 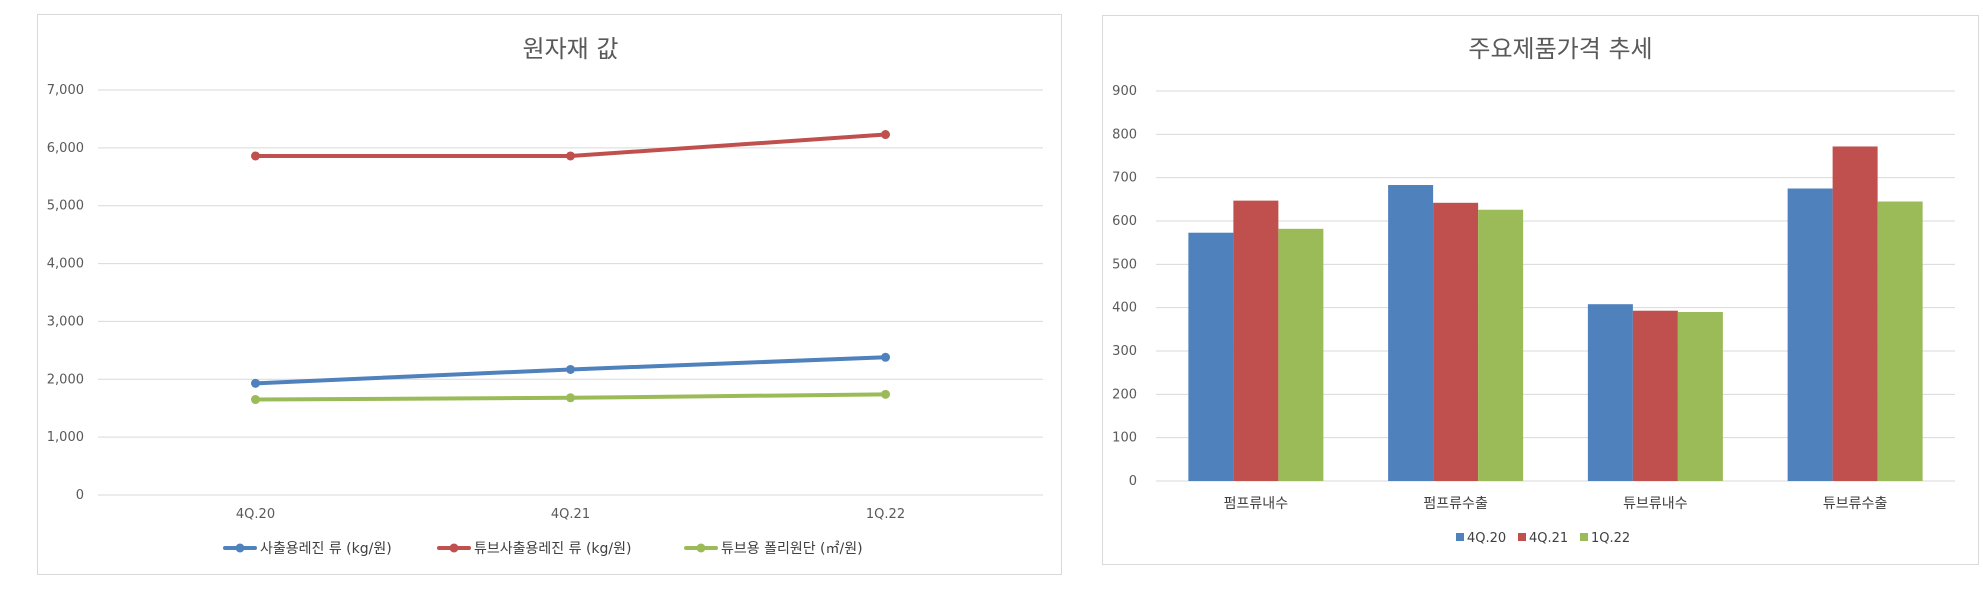 What do you see at coordinates (792, 549) in the screenshot?
I see `legend-label: 튜브용 폴리원단 (㎡/원)` at bounding box center [792, 549].